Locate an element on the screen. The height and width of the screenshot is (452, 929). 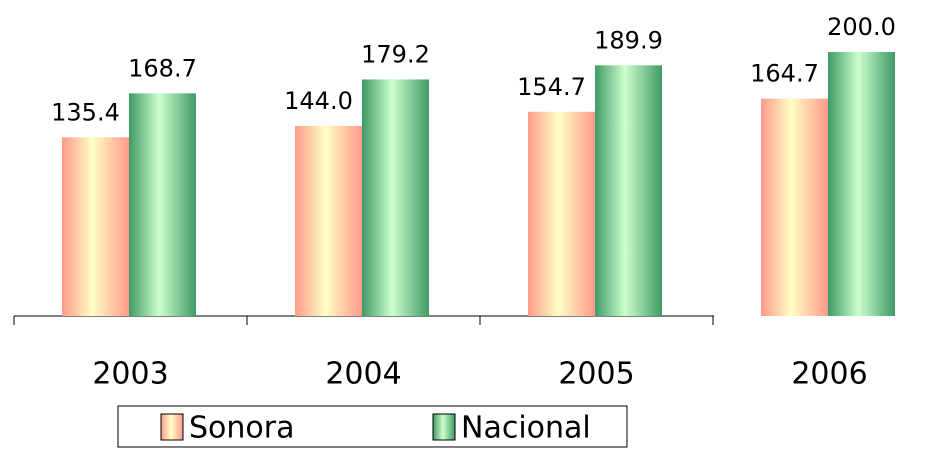
x-tick-label: 2005 is located at coordinates (596, 374).